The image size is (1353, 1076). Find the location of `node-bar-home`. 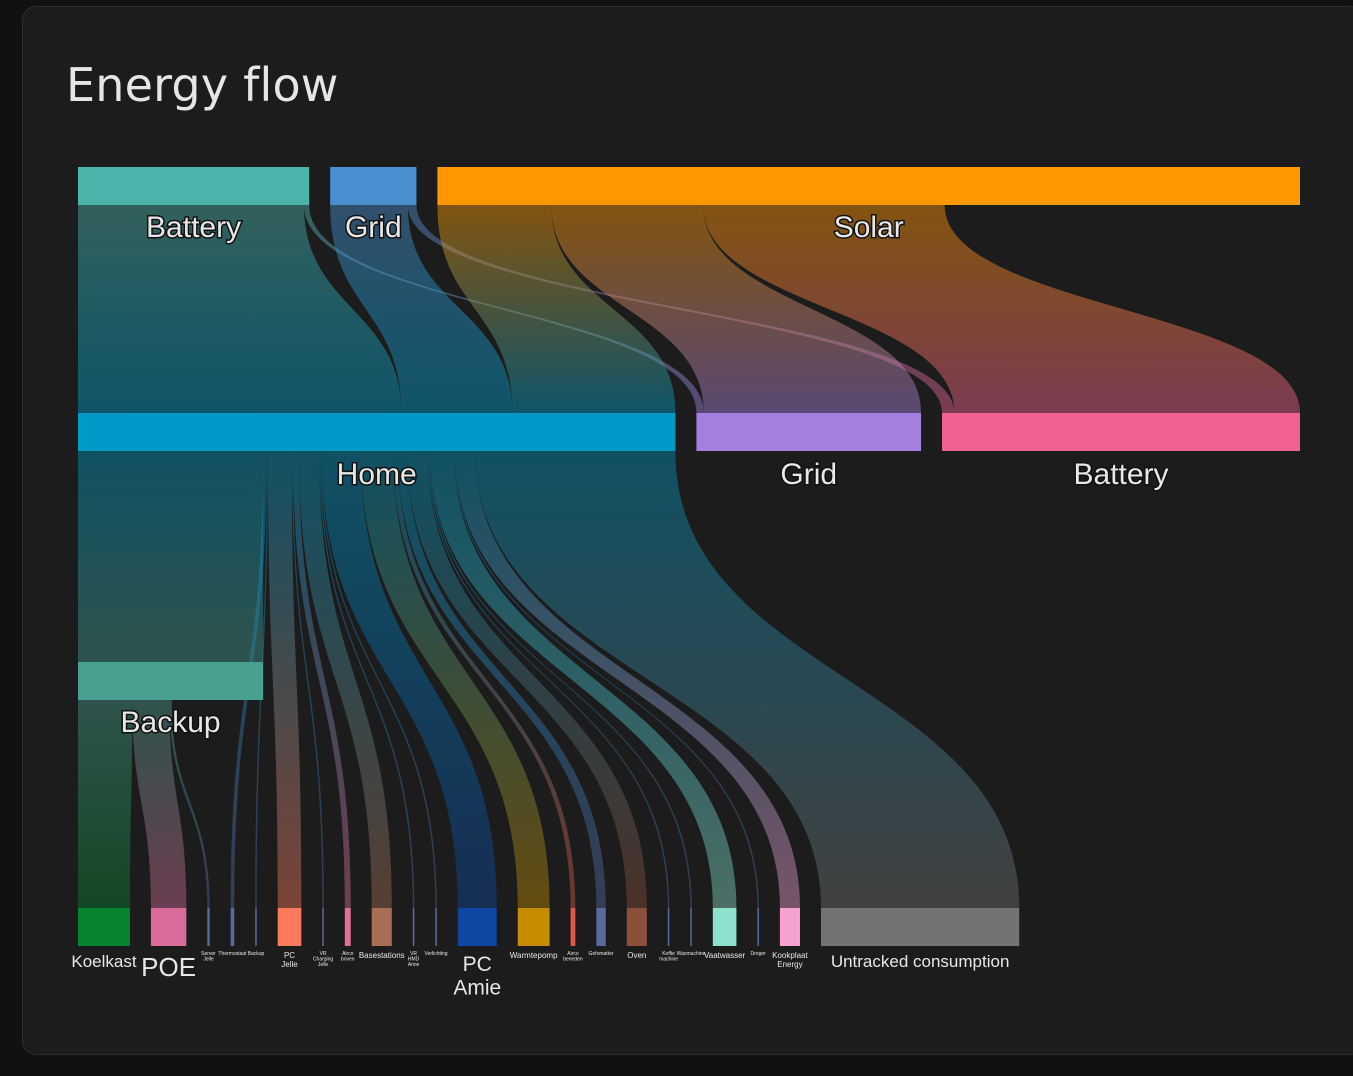

node-bar-home is located at coordinates (377, 432).